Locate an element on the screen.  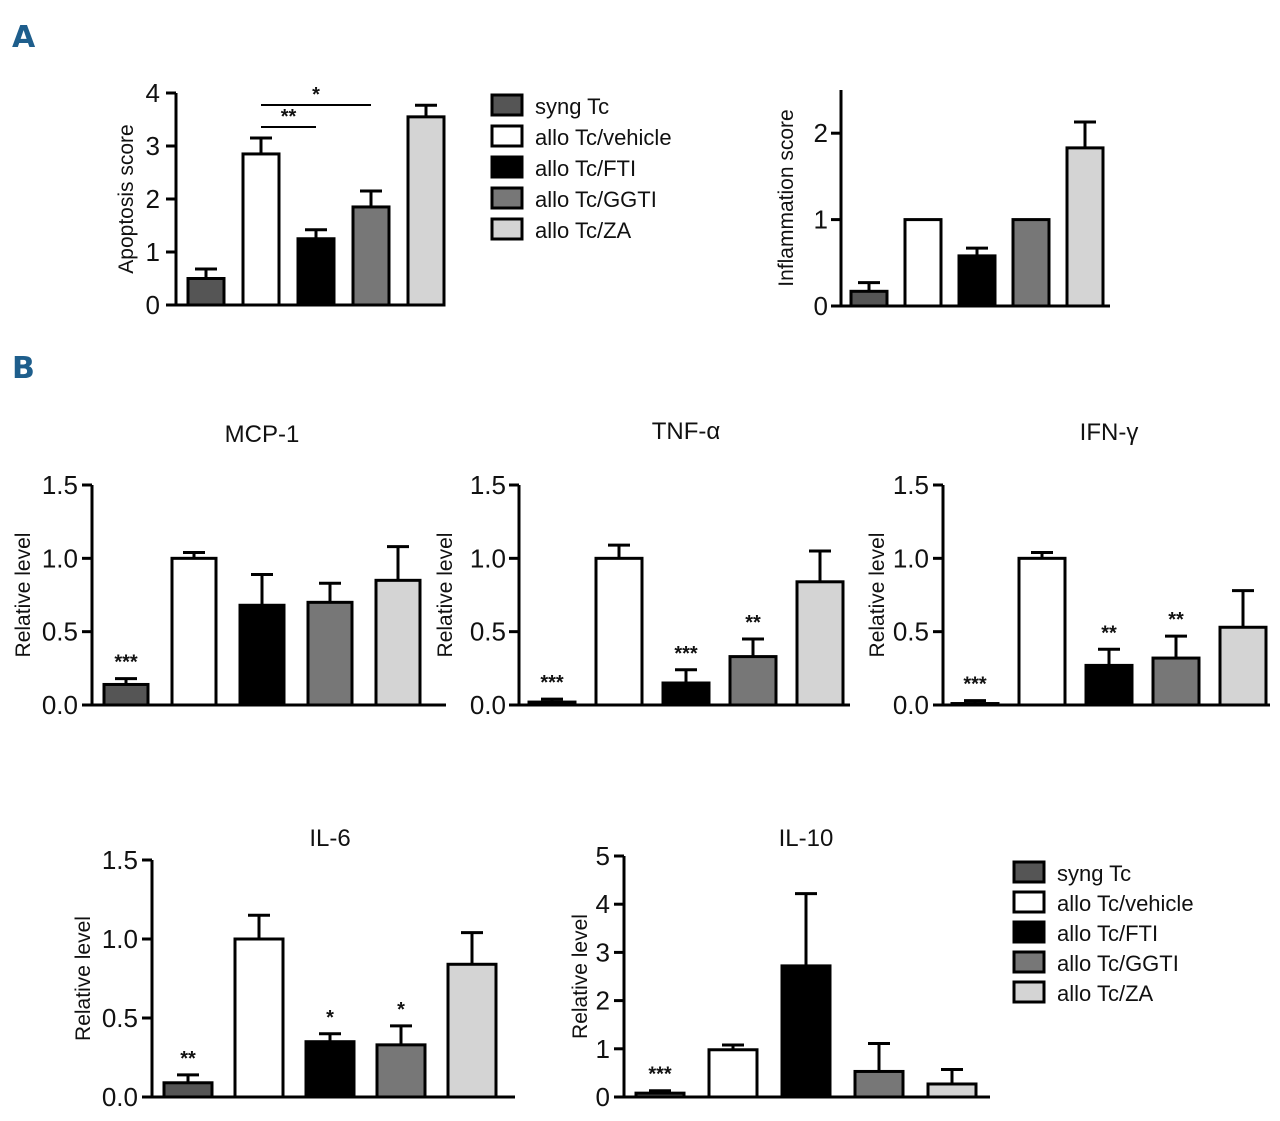
chart-6: IL-10 0 1 2 3 4 5 Relative level *** is located at coordinates (779, 968).